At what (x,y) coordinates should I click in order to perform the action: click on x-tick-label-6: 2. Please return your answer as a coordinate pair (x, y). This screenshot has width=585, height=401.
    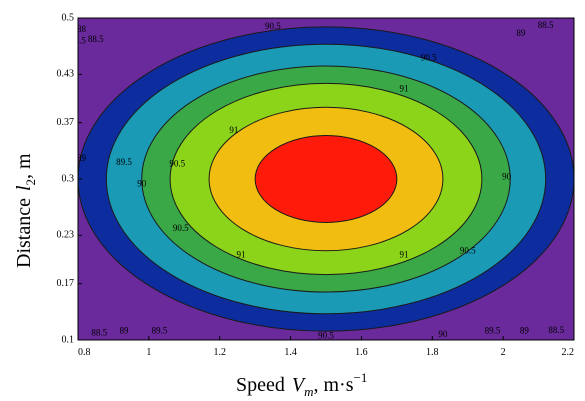
    Looking at the image, I should click on (503, 352).